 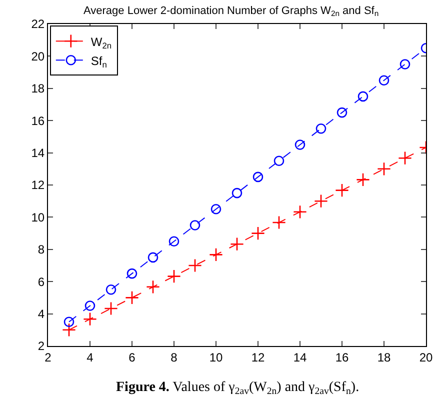 What do you see at coordinates (174, 357) in the screenshot?
I see `x-tick-label: 8` at bounding box center [174, 357].